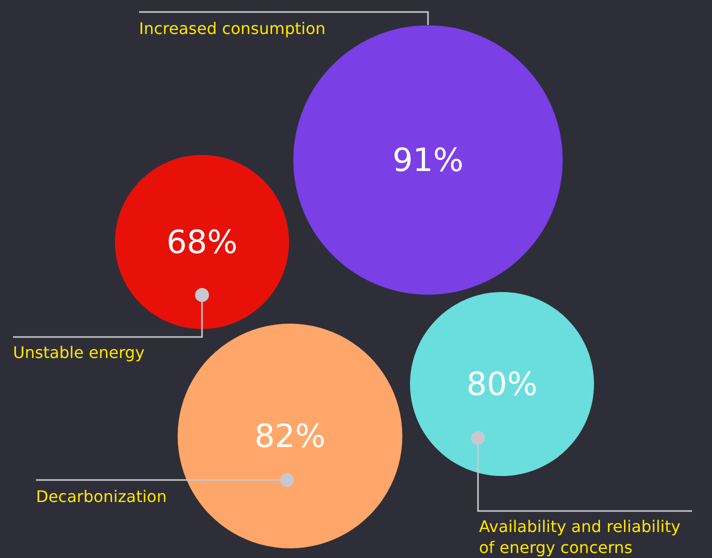  I want to click on data-label: 68%, so click(202, 242).